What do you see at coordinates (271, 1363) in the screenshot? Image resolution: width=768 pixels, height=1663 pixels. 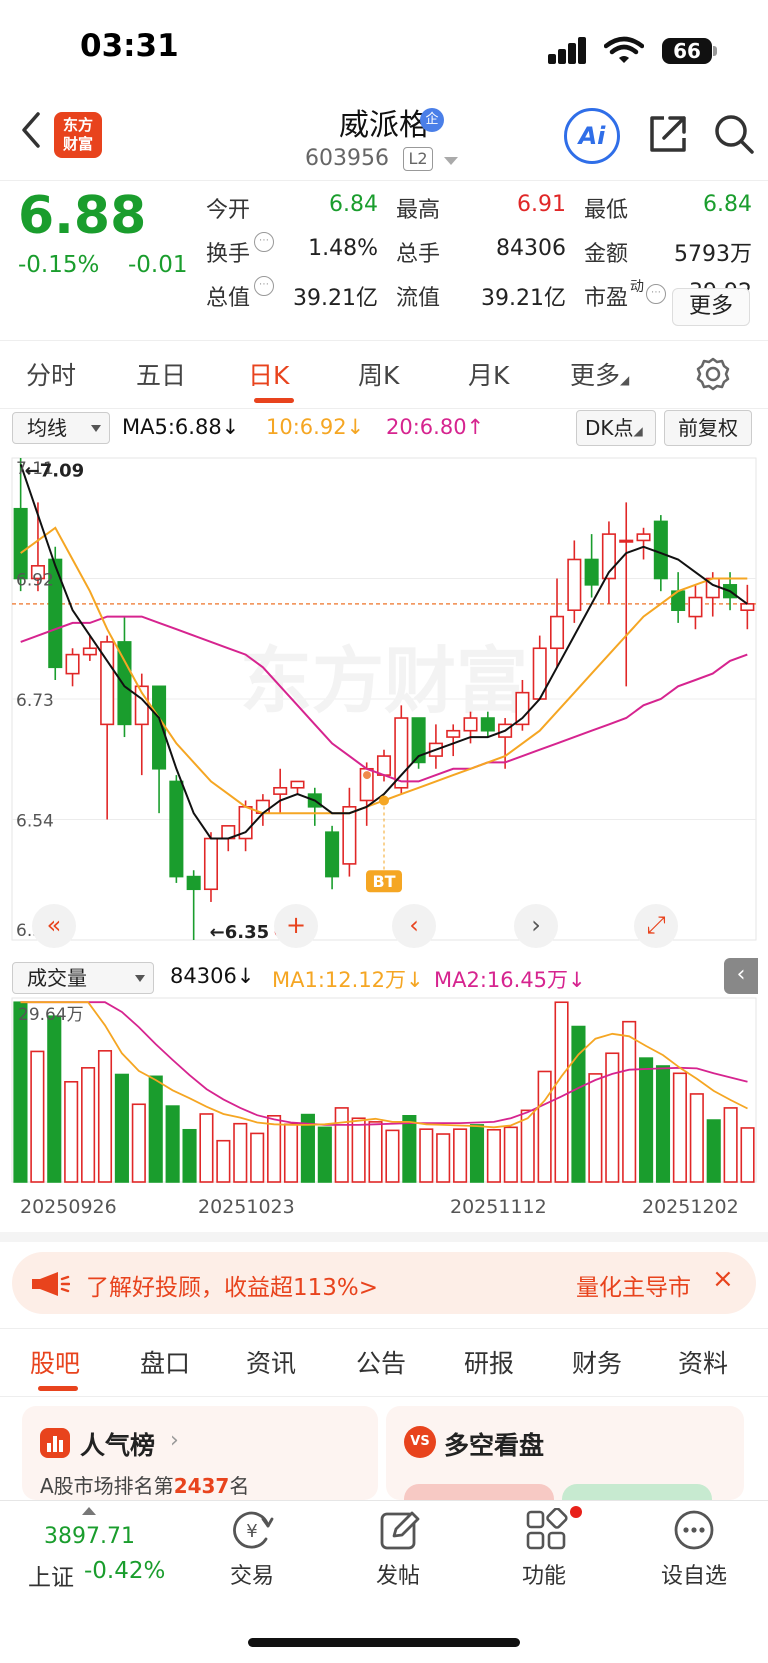 I see `tab-news: 资讯` at bounding box center [271, 1363].